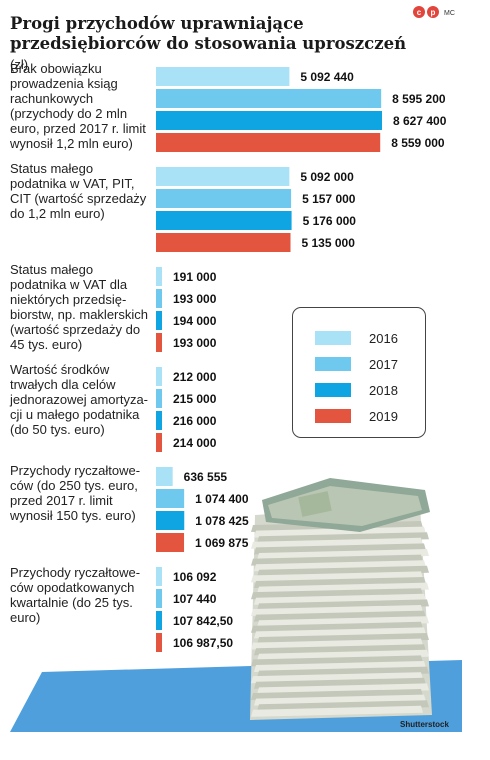 Image resolution: width=490 pixels, height=760 pixels. What do you see at coordinates (329, 199) in the screenshot?
I see `bar-value-label: 5 157 000` at bounding box center [329, 199].